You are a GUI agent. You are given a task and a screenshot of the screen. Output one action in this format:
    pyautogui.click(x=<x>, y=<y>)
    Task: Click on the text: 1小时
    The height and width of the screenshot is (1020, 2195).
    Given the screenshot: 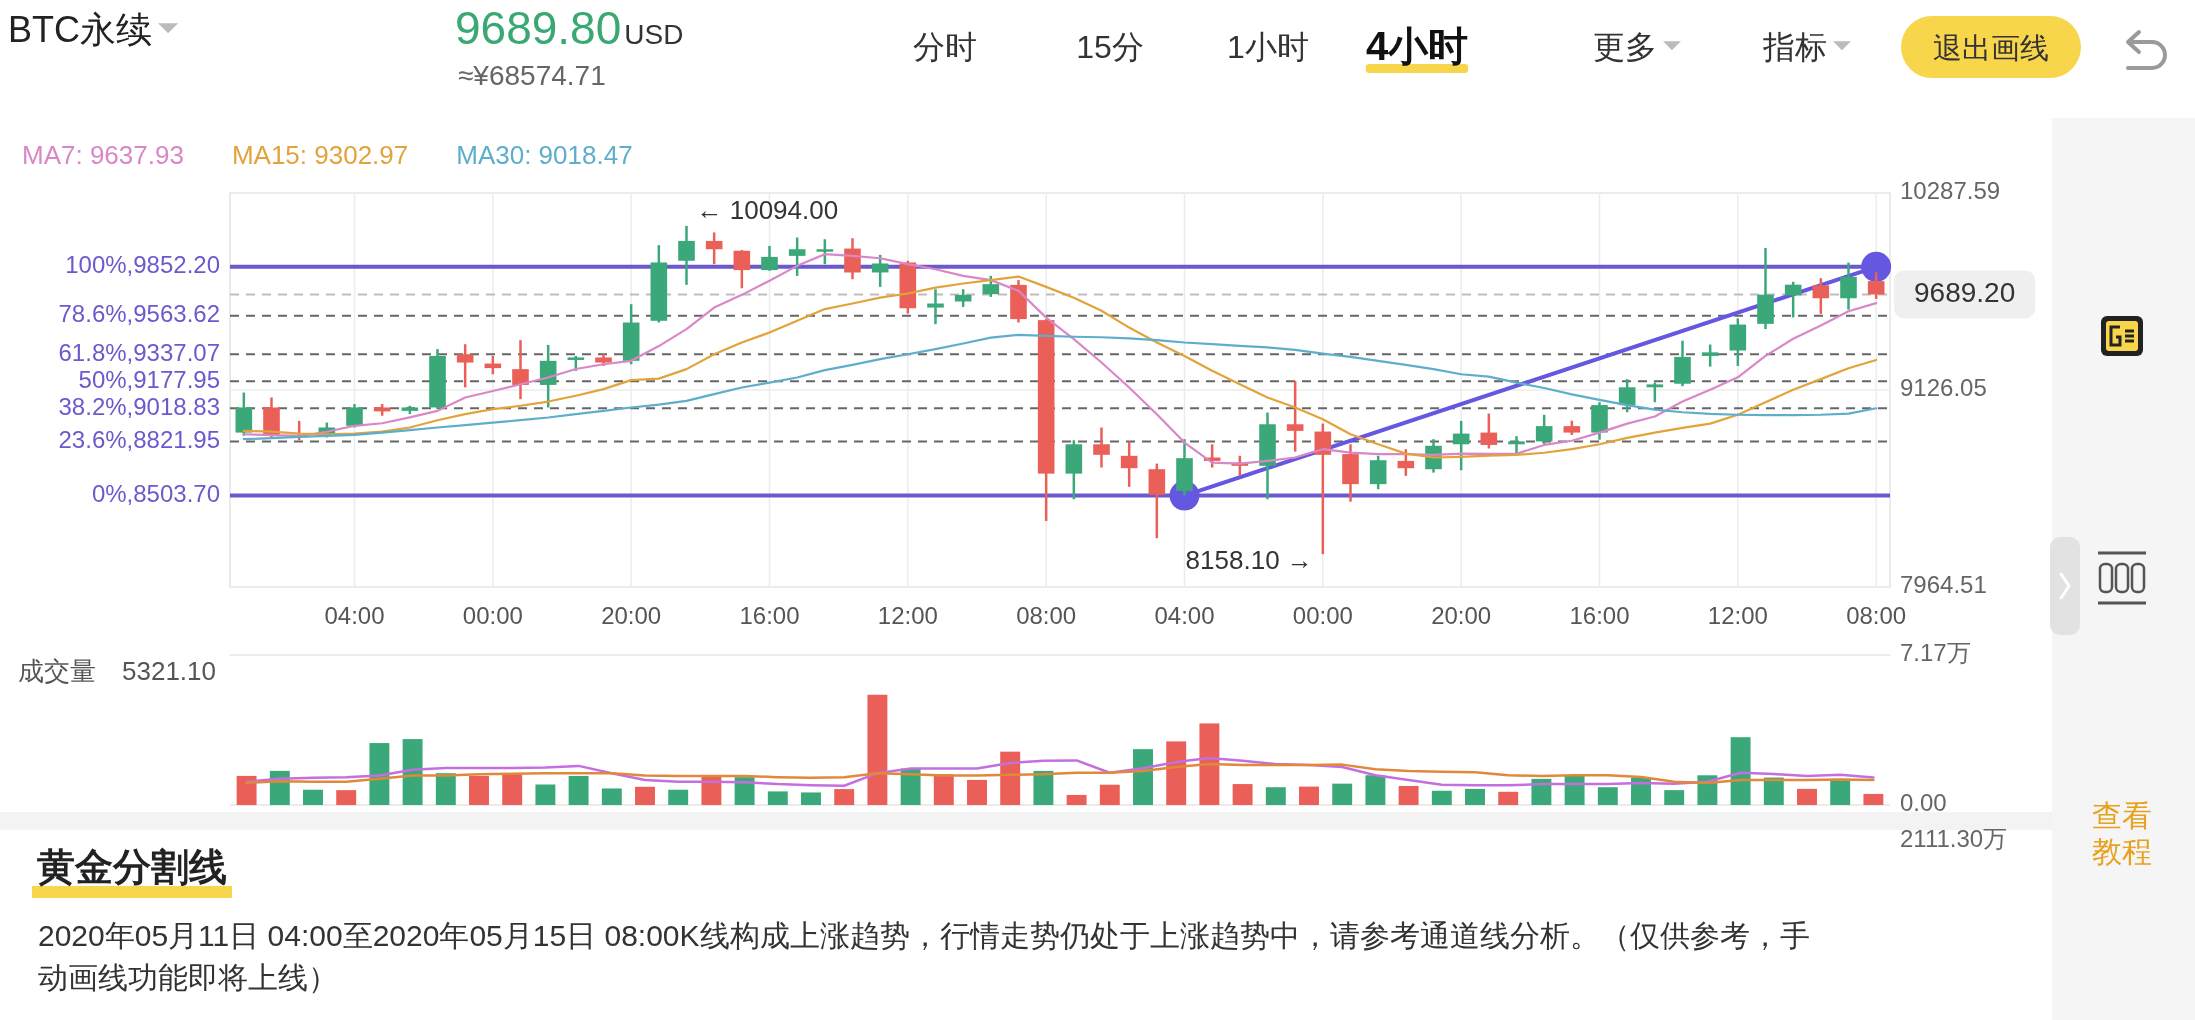 What is the action you would take?
    pyautogui.click(x=1268, y=47)
    